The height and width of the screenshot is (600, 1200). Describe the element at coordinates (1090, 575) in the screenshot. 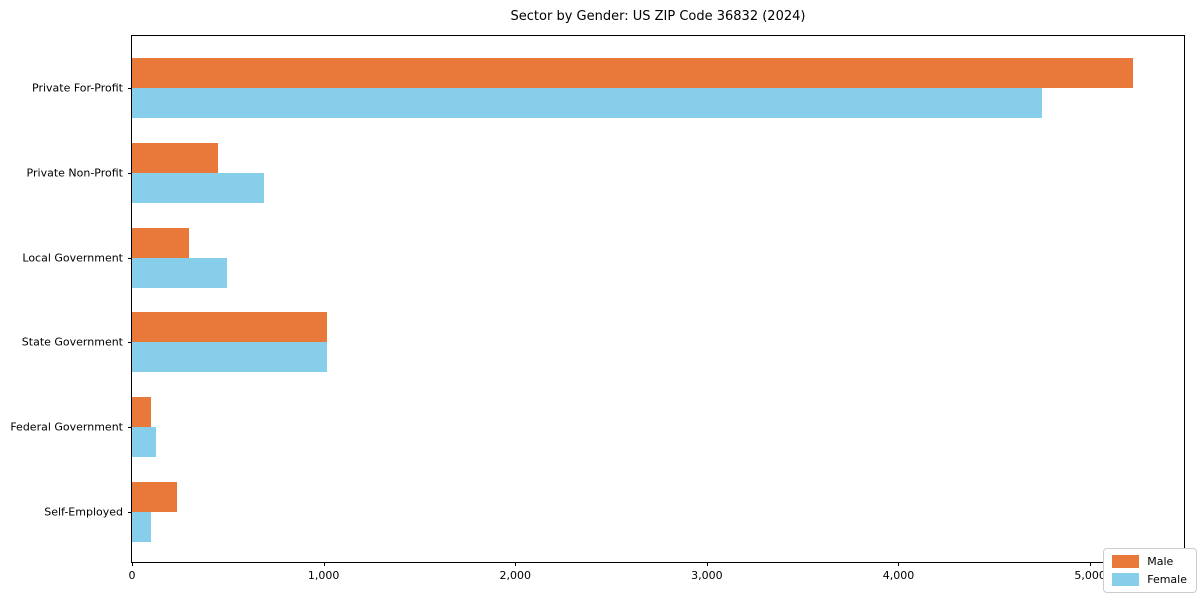

I see `x-tick-label: 5,000` at that location.